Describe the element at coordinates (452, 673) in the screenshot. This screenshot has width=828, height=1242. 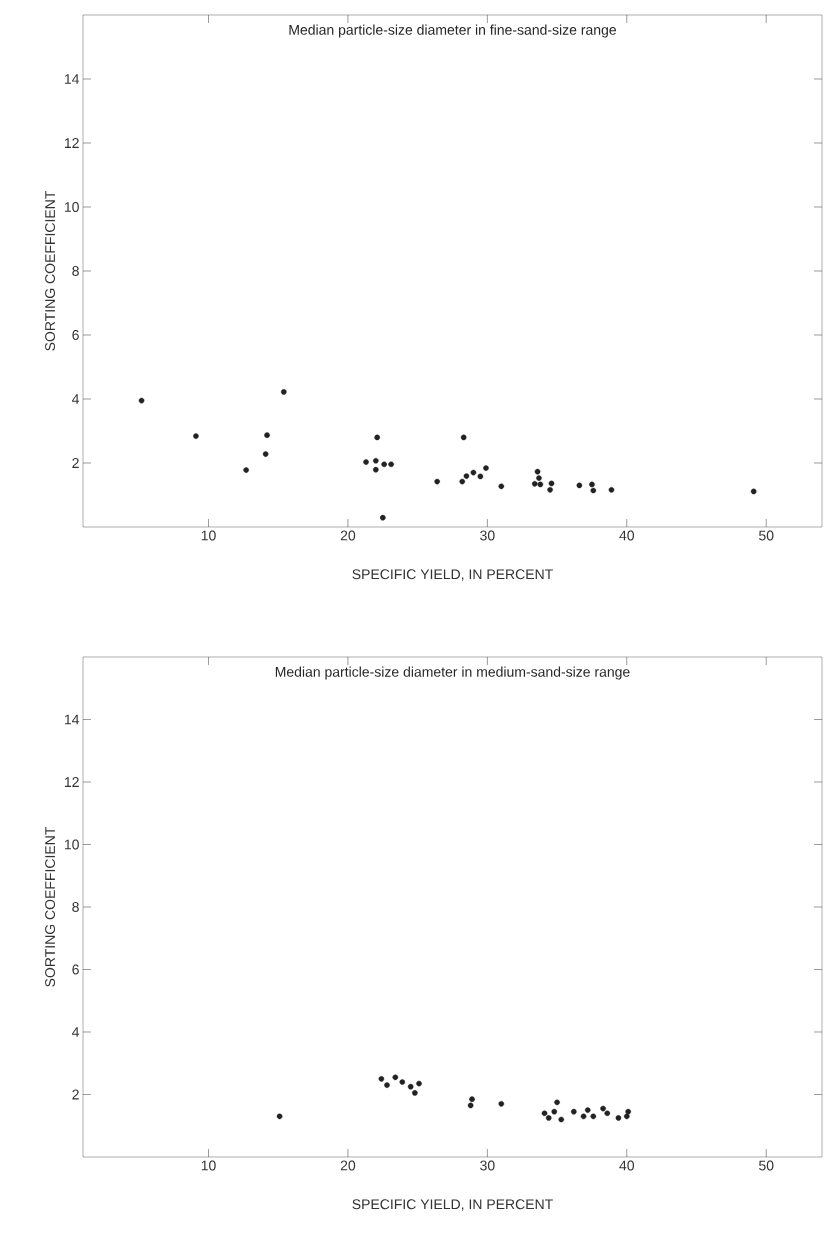
I see `text: Median particle-size diameter in medium-sand-size range` at that location.